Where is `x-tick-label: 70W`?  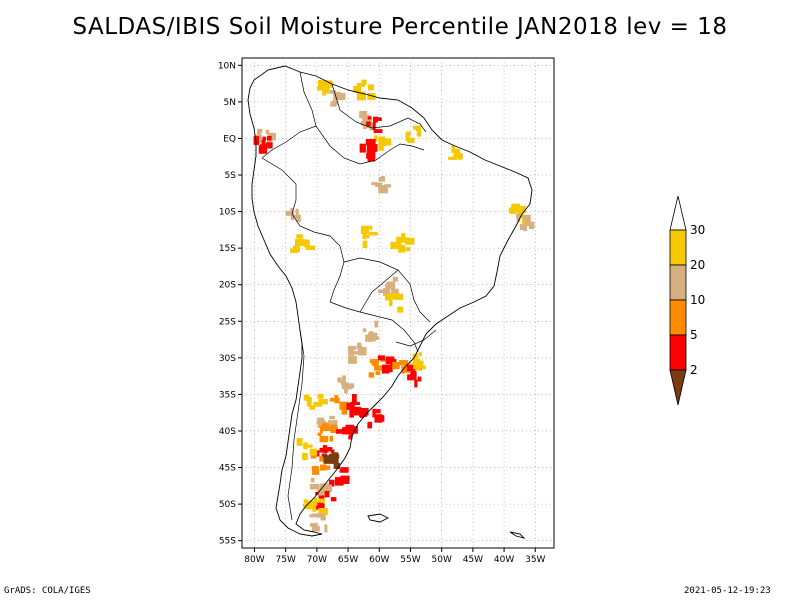 x-tick-label: 70W is located at coordinates (317, 560).